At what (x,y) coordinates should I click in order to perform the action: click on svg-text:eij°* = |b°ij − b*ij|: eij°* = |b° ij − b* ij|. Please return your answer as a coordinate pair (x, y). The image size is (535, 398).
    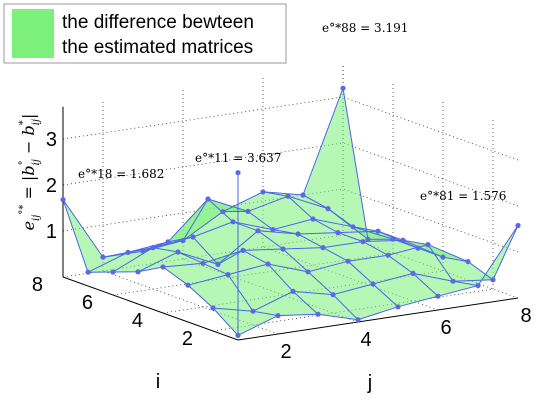
    Looking at the image, I should click on (30, 172).